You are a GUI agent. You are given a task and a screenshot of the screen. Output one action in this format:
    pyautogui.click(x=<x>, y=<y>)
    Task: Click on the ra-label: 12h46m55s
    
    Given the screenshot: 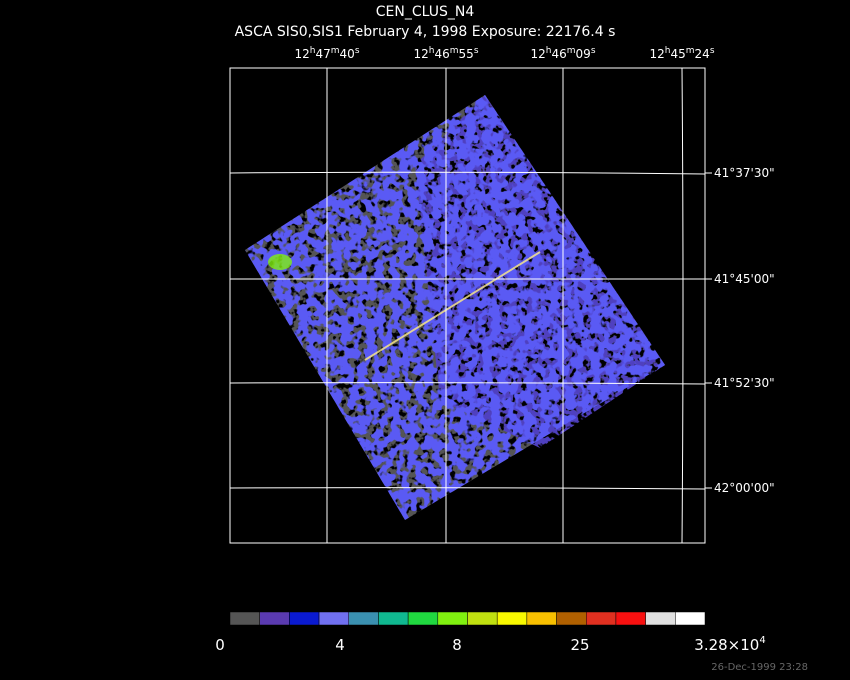 What is the action you would take?
    pyautogui.click(x=445, y=53)
    